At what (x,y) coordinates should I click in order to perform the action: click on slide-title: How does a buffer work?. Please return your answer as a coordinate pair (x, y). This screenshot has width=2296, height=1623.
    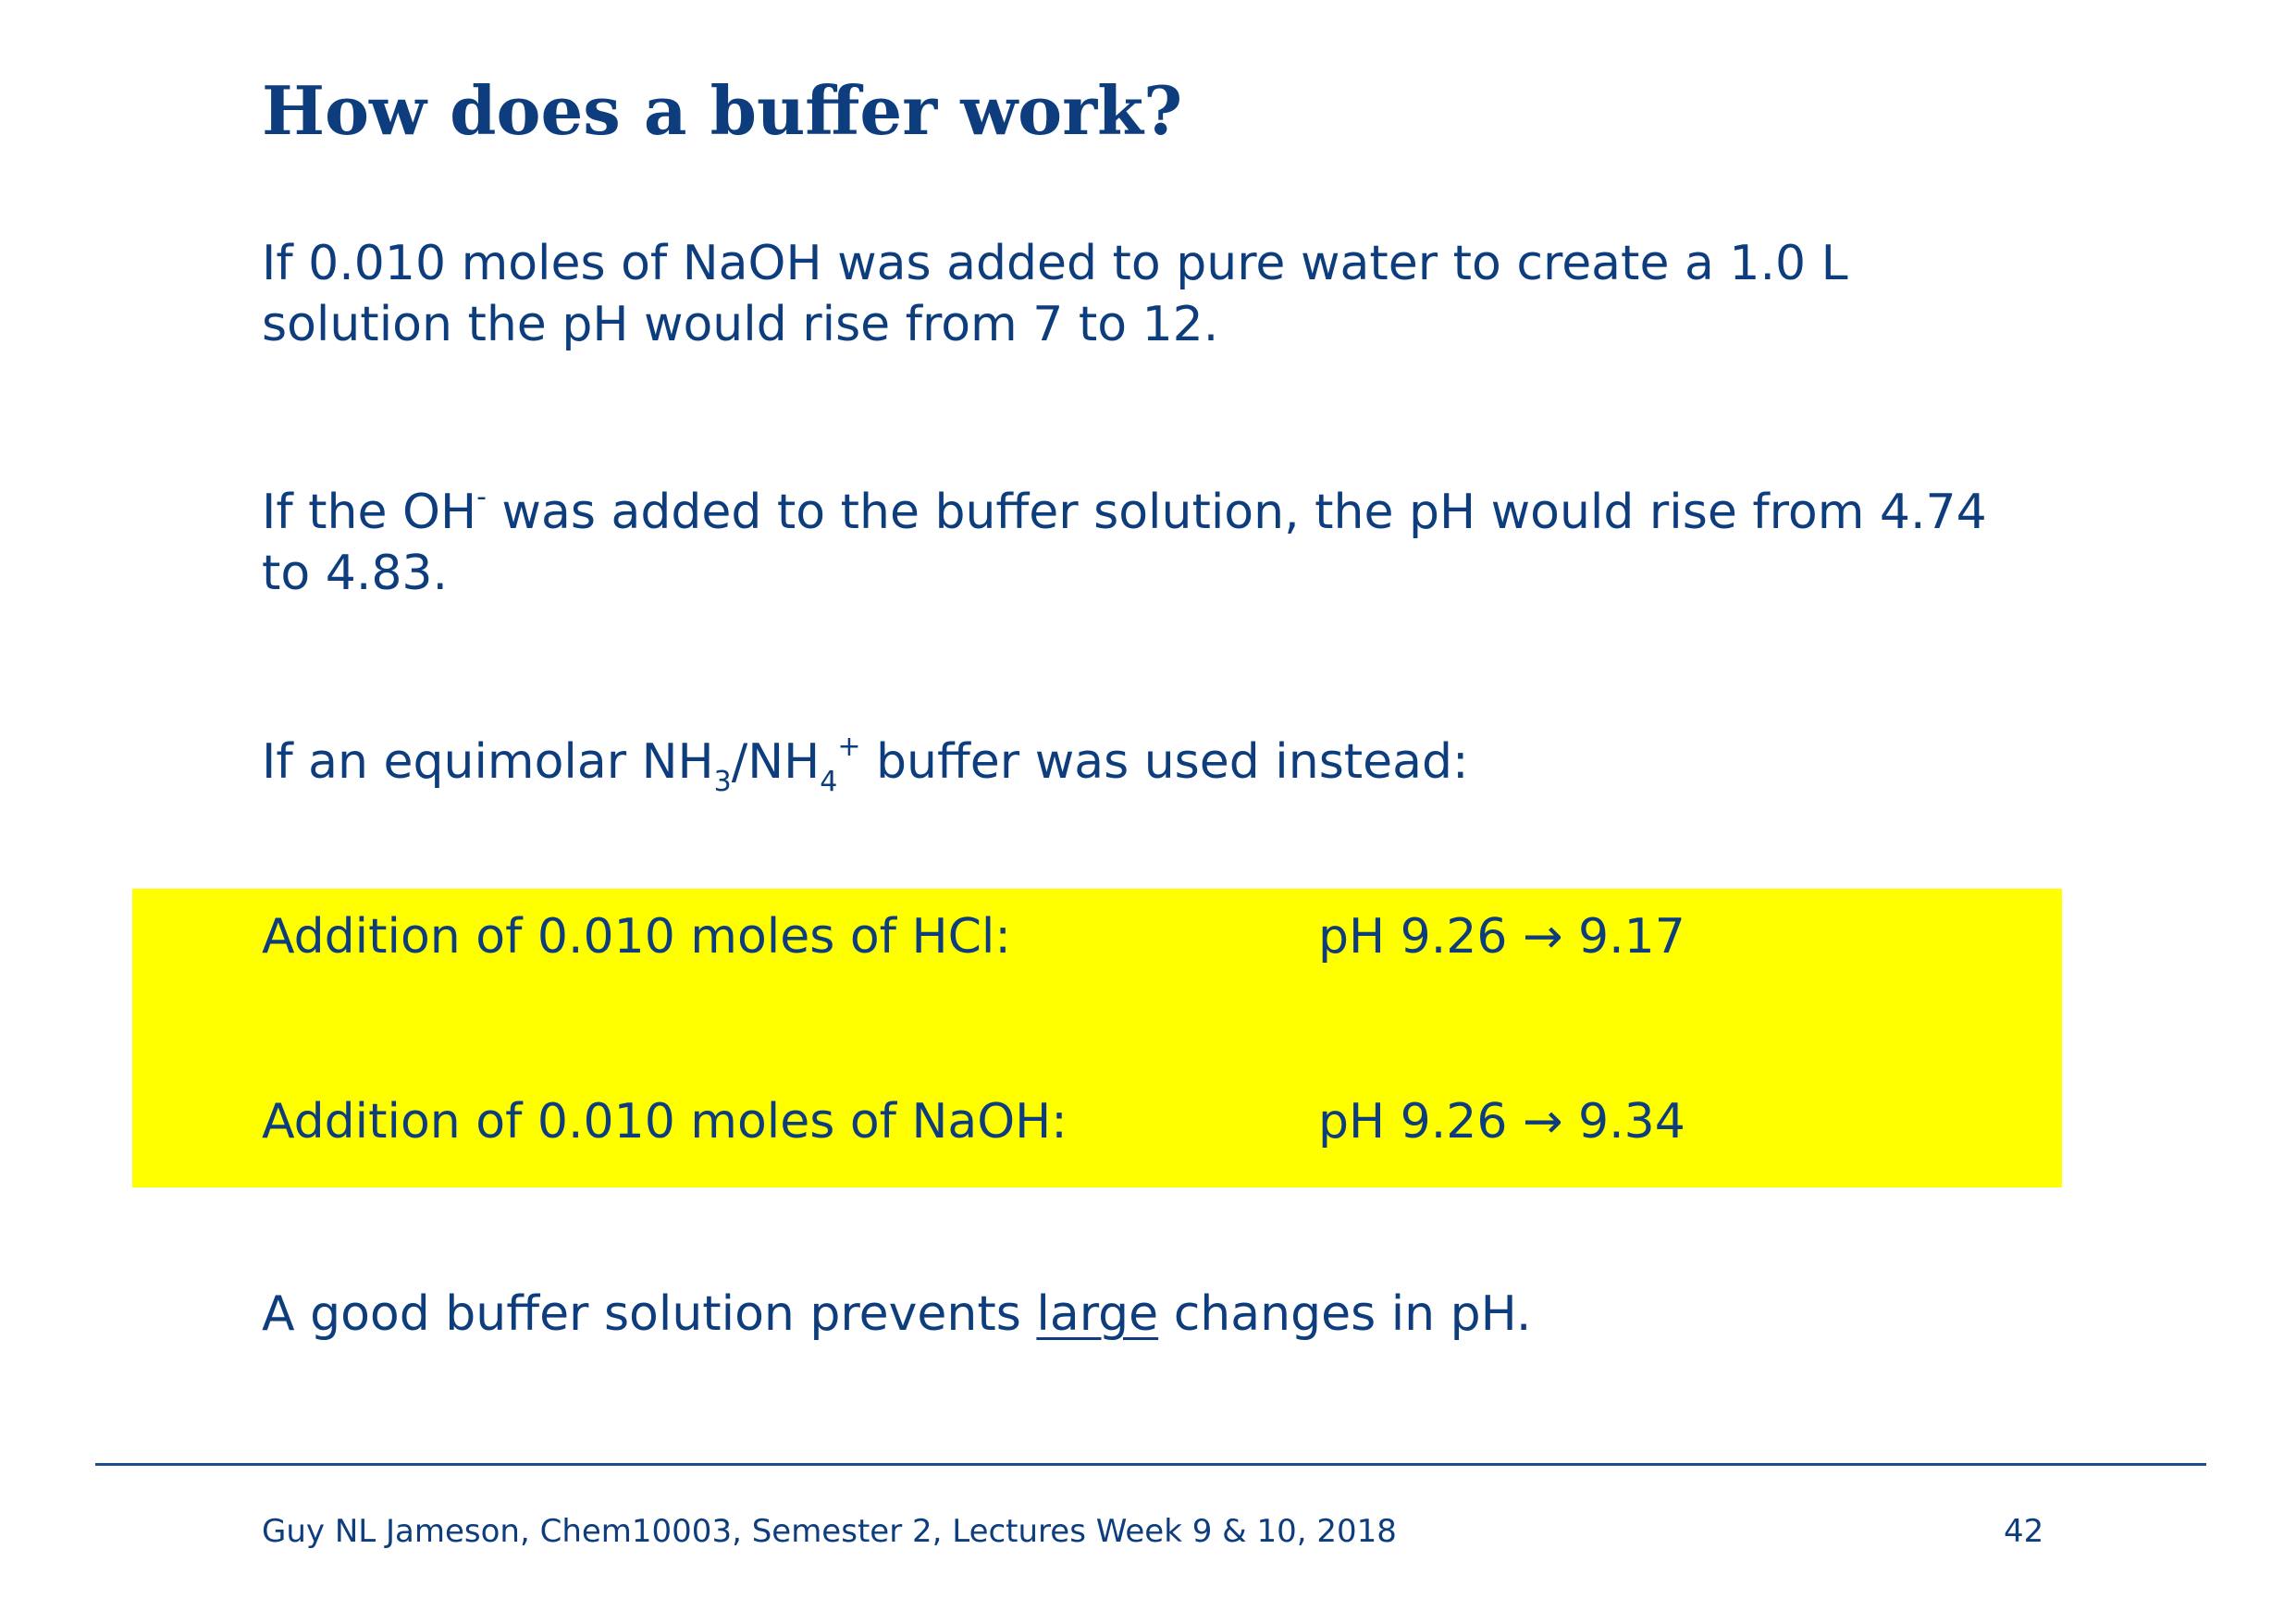
    Looking at the image, I should click on (722, 110).